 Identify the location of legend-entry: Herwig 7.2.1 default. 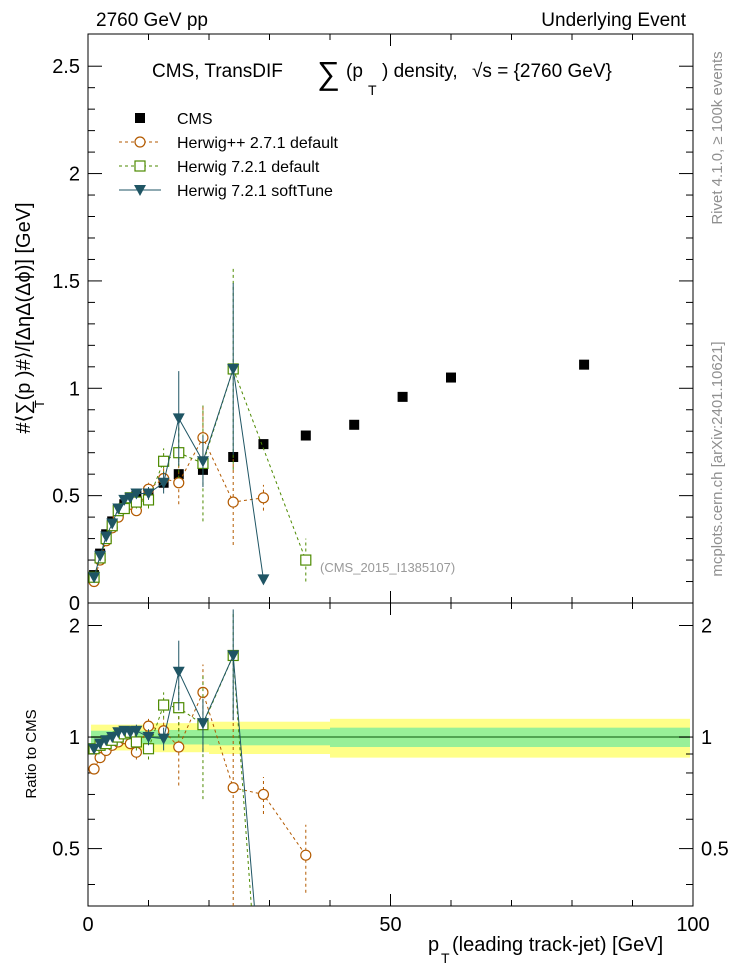
(219, 167).